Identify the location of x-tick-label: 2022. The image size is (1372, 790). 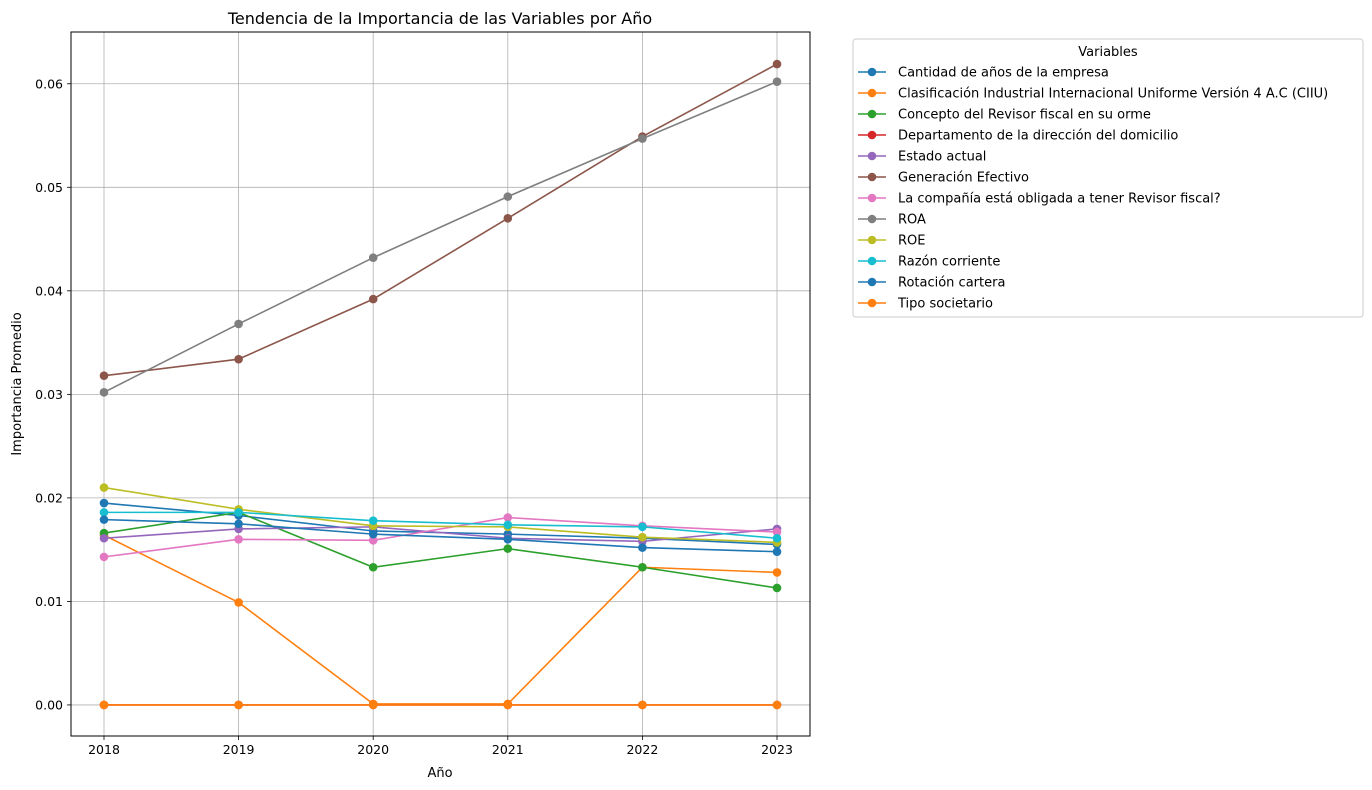
(642, 749).